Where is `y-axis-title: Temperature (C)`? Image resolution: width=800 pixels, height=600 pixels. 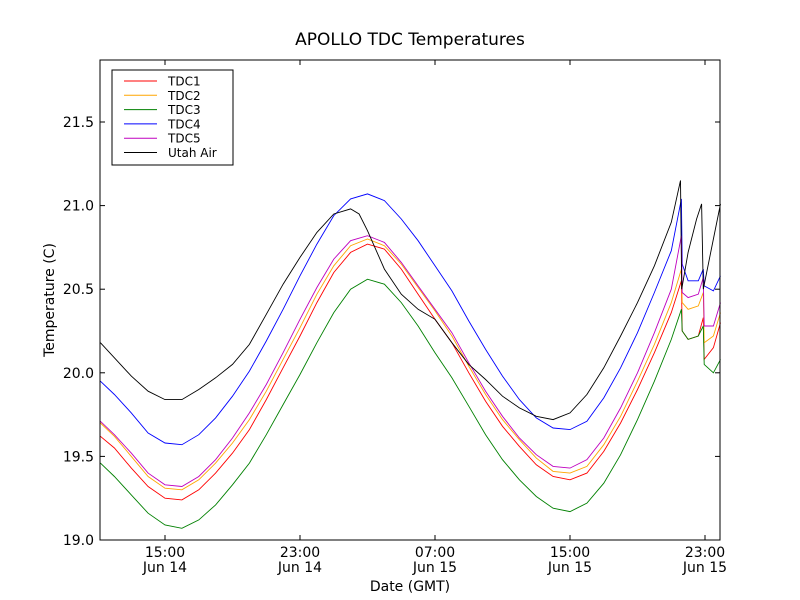 y-axis-title: Temperature (C) is located at coordinates (50, 300).